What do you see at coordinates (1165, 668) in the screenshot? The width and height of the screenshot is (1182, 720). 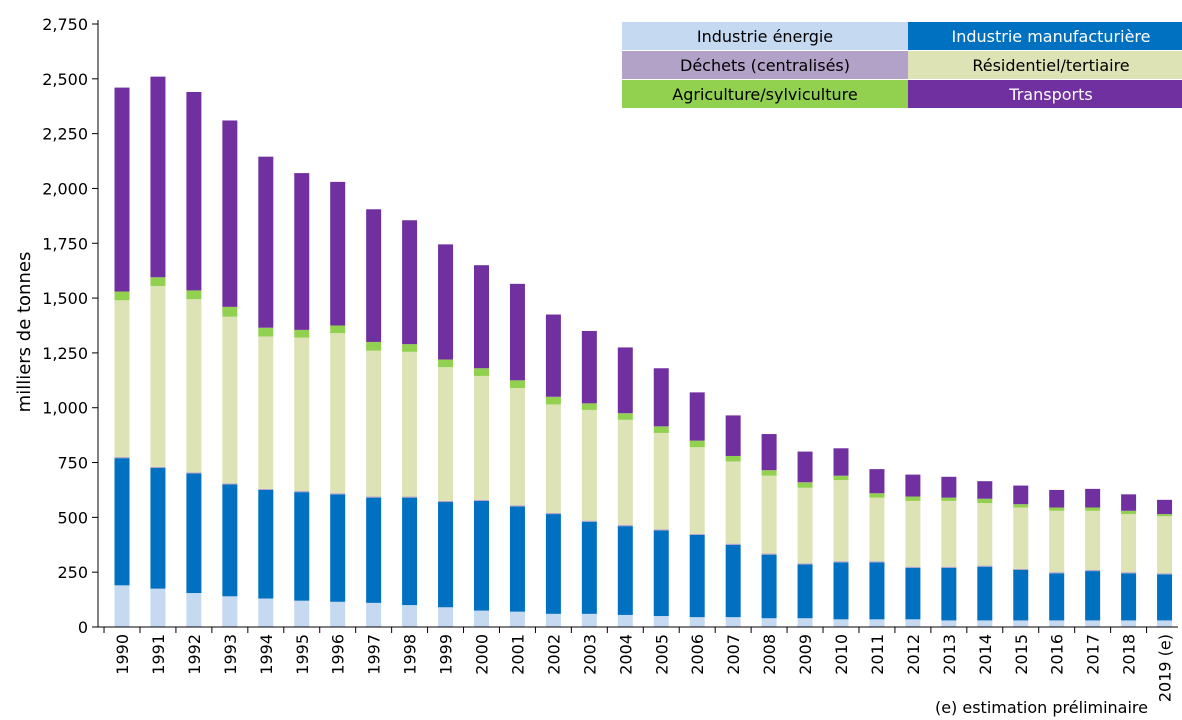 I see `x-tick-label: 2019 (e)` at bounding box center [1165, 668].